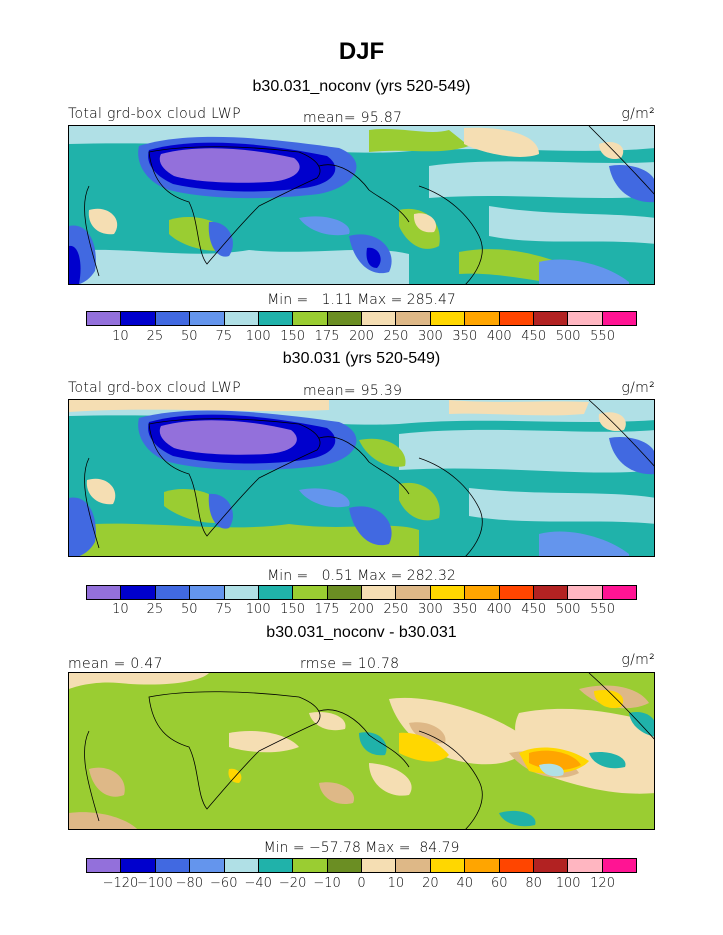 The image size is (723, 935). Describe the element at coordinates (154, 388) in the screenshot. I see `panel2-variable-label: Total grd-box cloud LWP` at that location.